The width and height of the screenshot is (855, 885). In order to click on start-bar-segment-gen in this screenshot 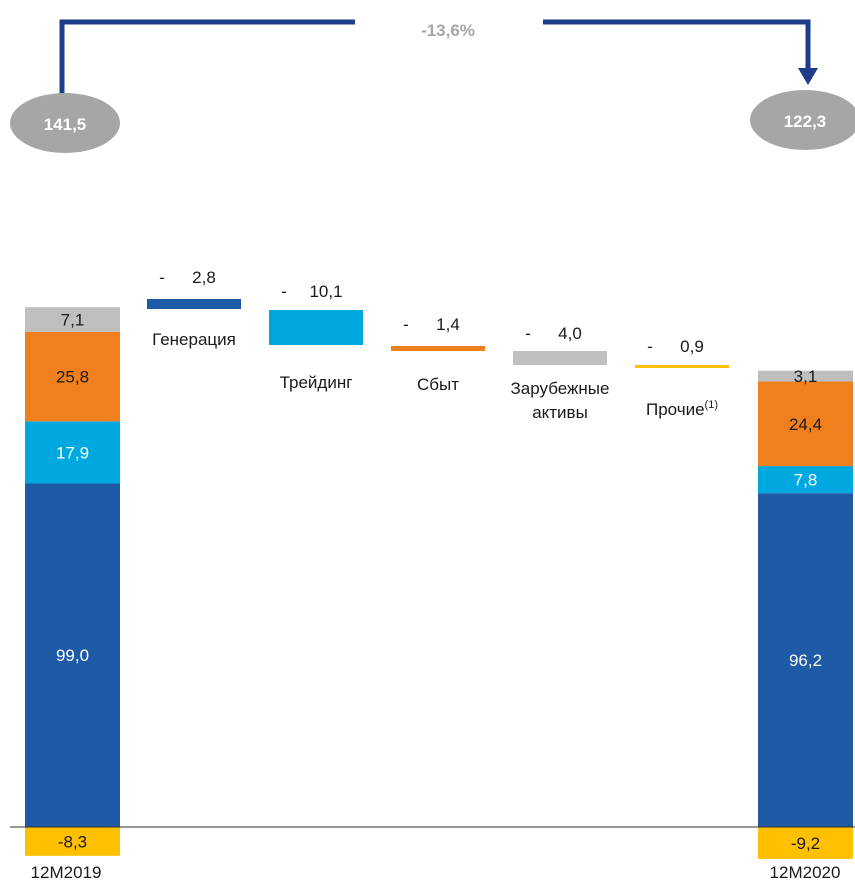, I will do `click(72, 655)`.